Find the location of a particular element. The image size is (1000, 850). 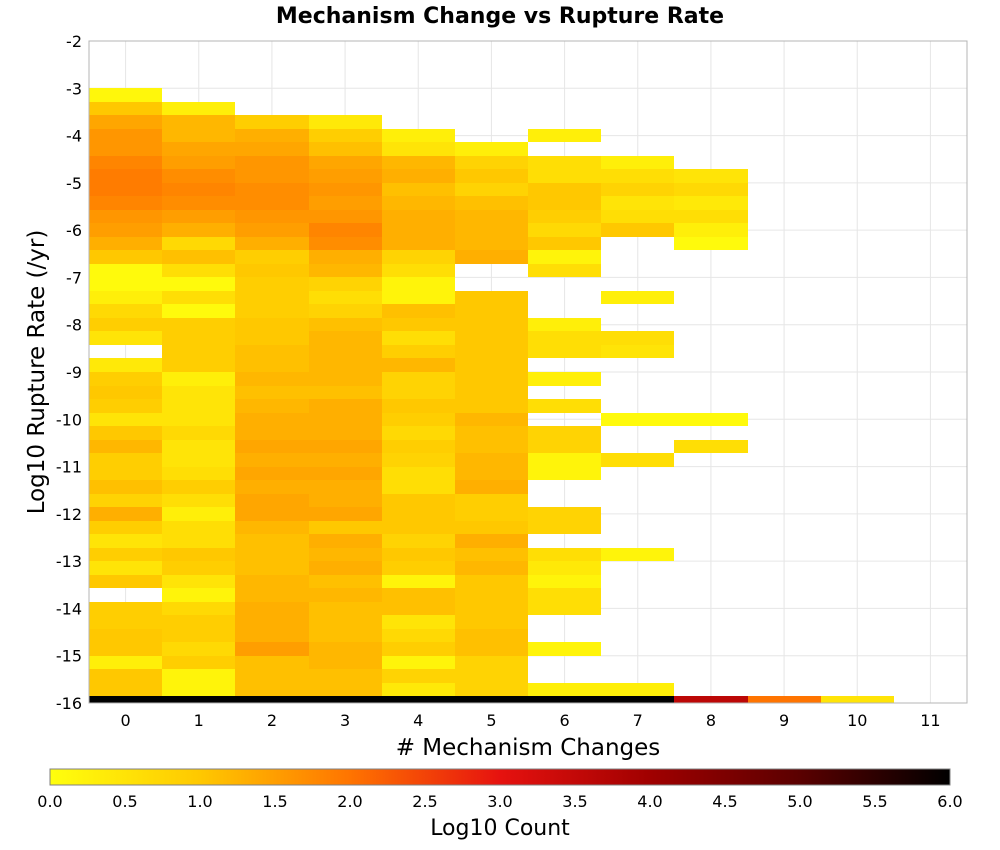

colorbar-tick-label: 5.5 is located at coordinates (874, 801).